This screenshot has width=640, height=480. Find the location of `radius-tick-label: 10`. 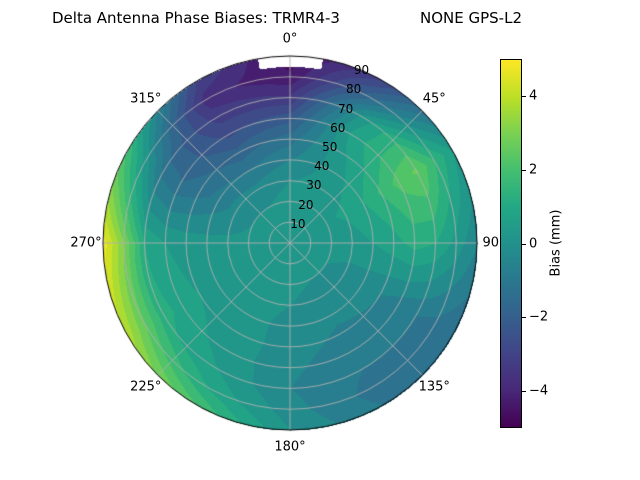

radius-tick-label: 10 is located at coordinates (298, 223).